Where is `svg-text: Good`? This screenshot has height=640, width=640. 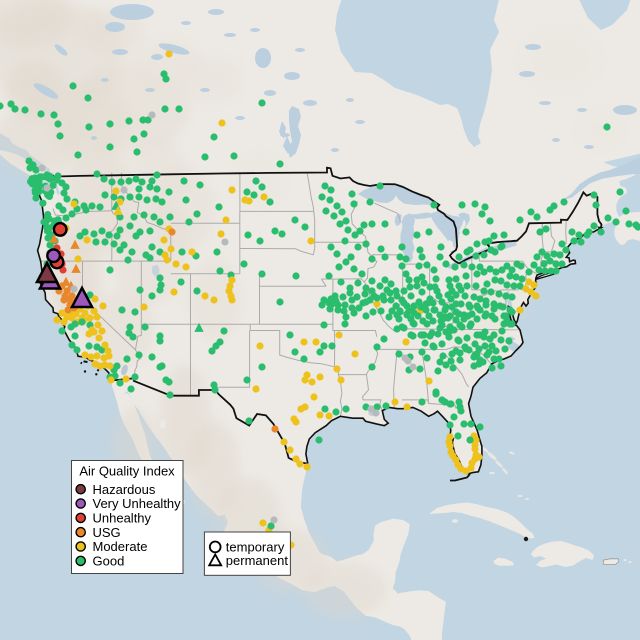
svg-text: Good is located at coordinates (109, 561).